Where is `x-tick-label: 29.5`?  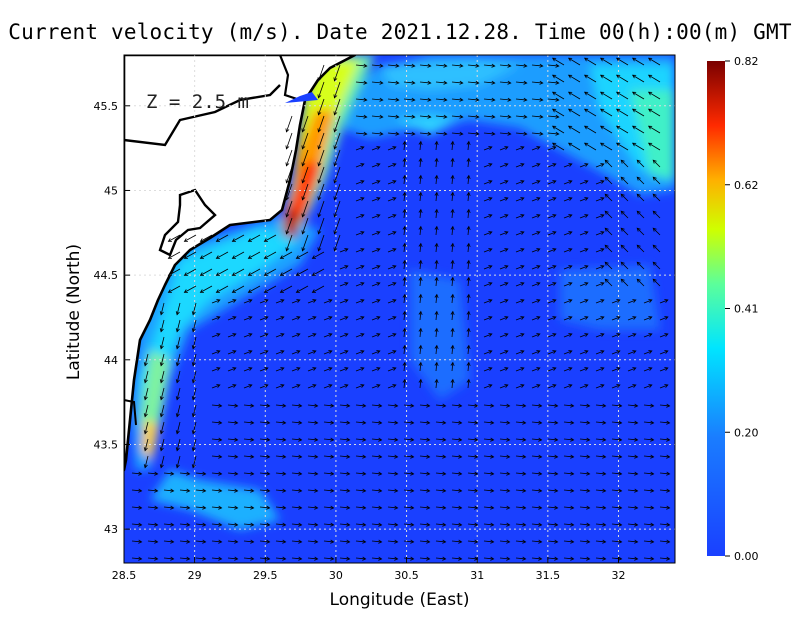
x-tick-label: 29.5 is located at coordinates (265, 575).